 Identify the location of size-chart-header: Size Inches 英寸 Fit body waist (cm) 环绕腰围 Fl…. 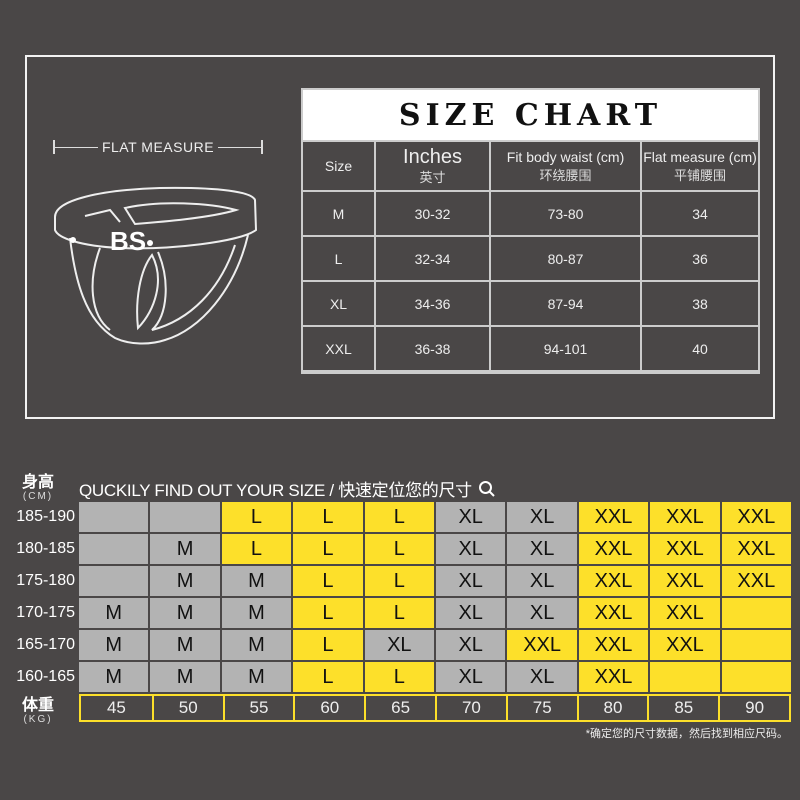
(530, 166).